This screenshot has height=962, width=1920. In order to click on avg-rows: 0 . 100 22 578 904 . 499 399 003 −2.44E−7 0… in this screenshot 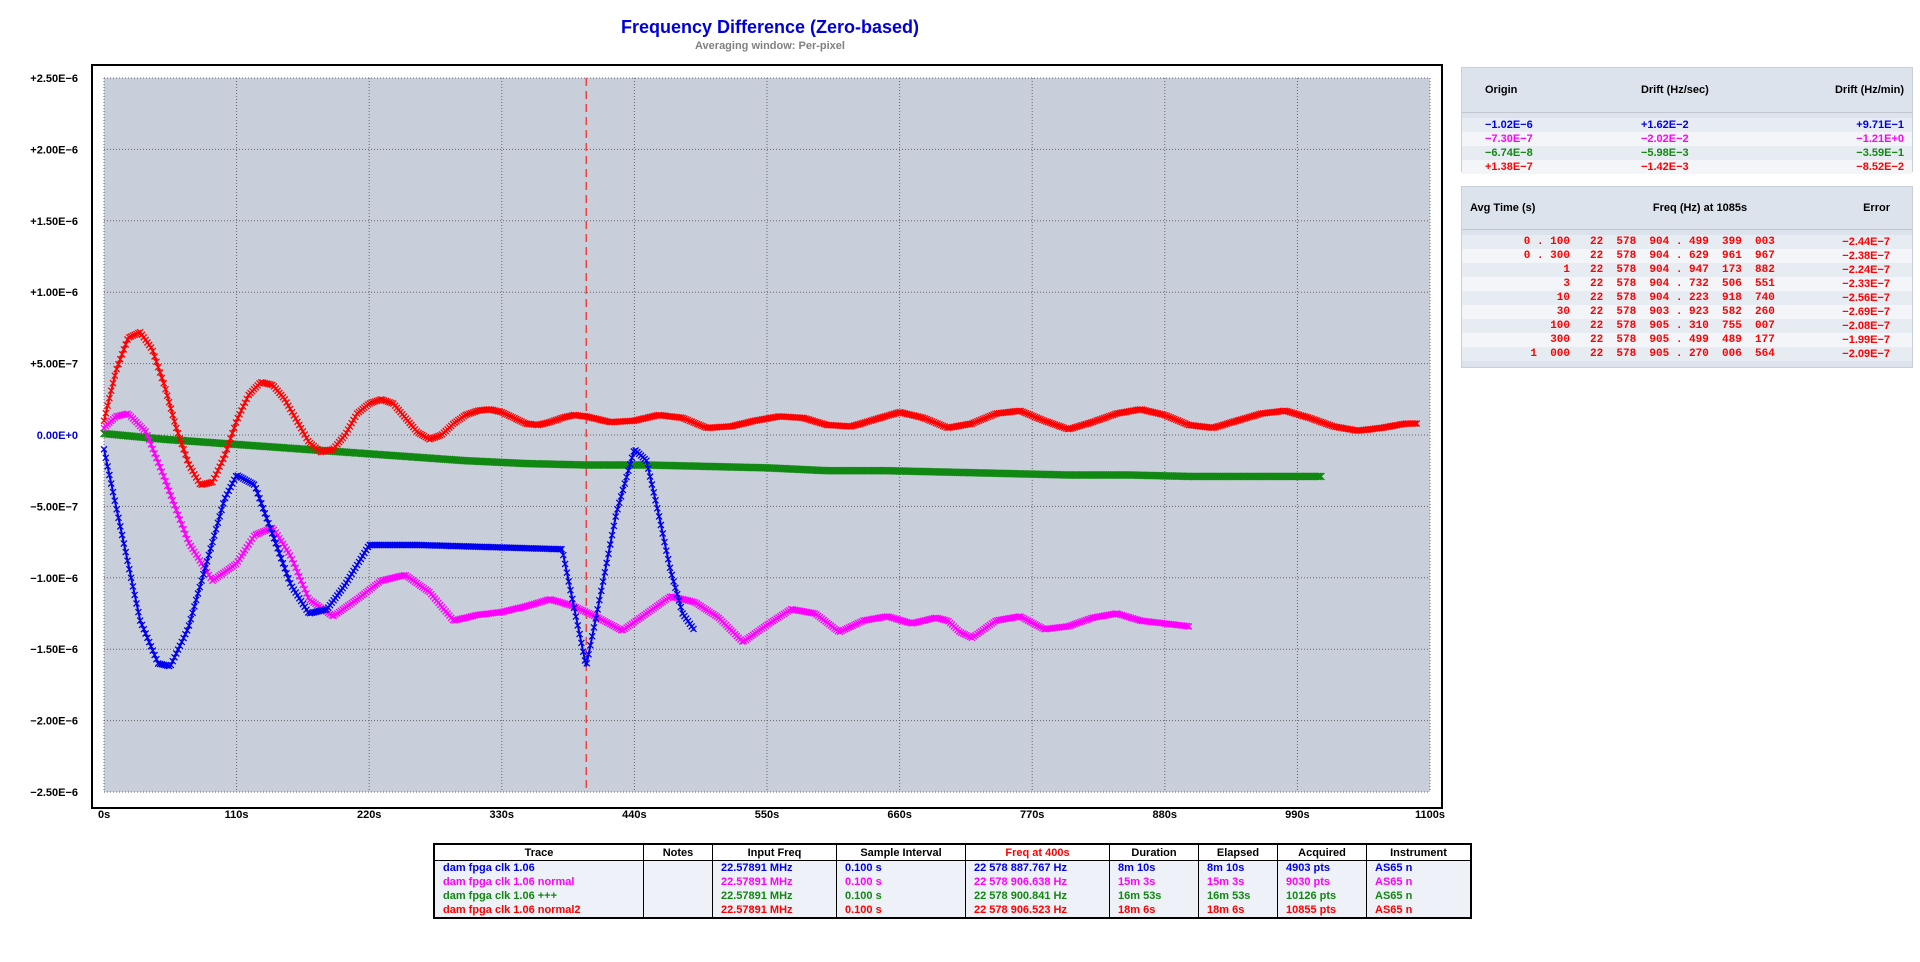, I will do `click(1687, 295)`.